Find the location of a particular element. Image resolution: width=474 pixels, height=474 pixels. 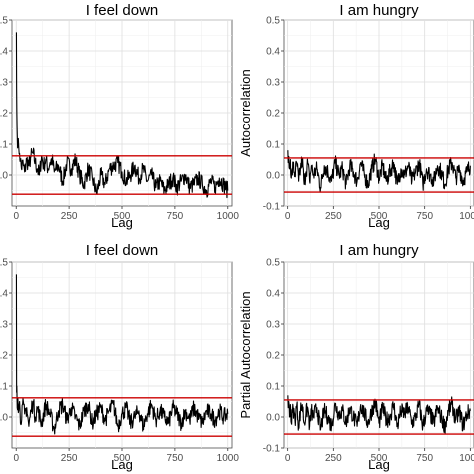

y-axis-label: Autocorrelation is located at coordinates (245, 112).